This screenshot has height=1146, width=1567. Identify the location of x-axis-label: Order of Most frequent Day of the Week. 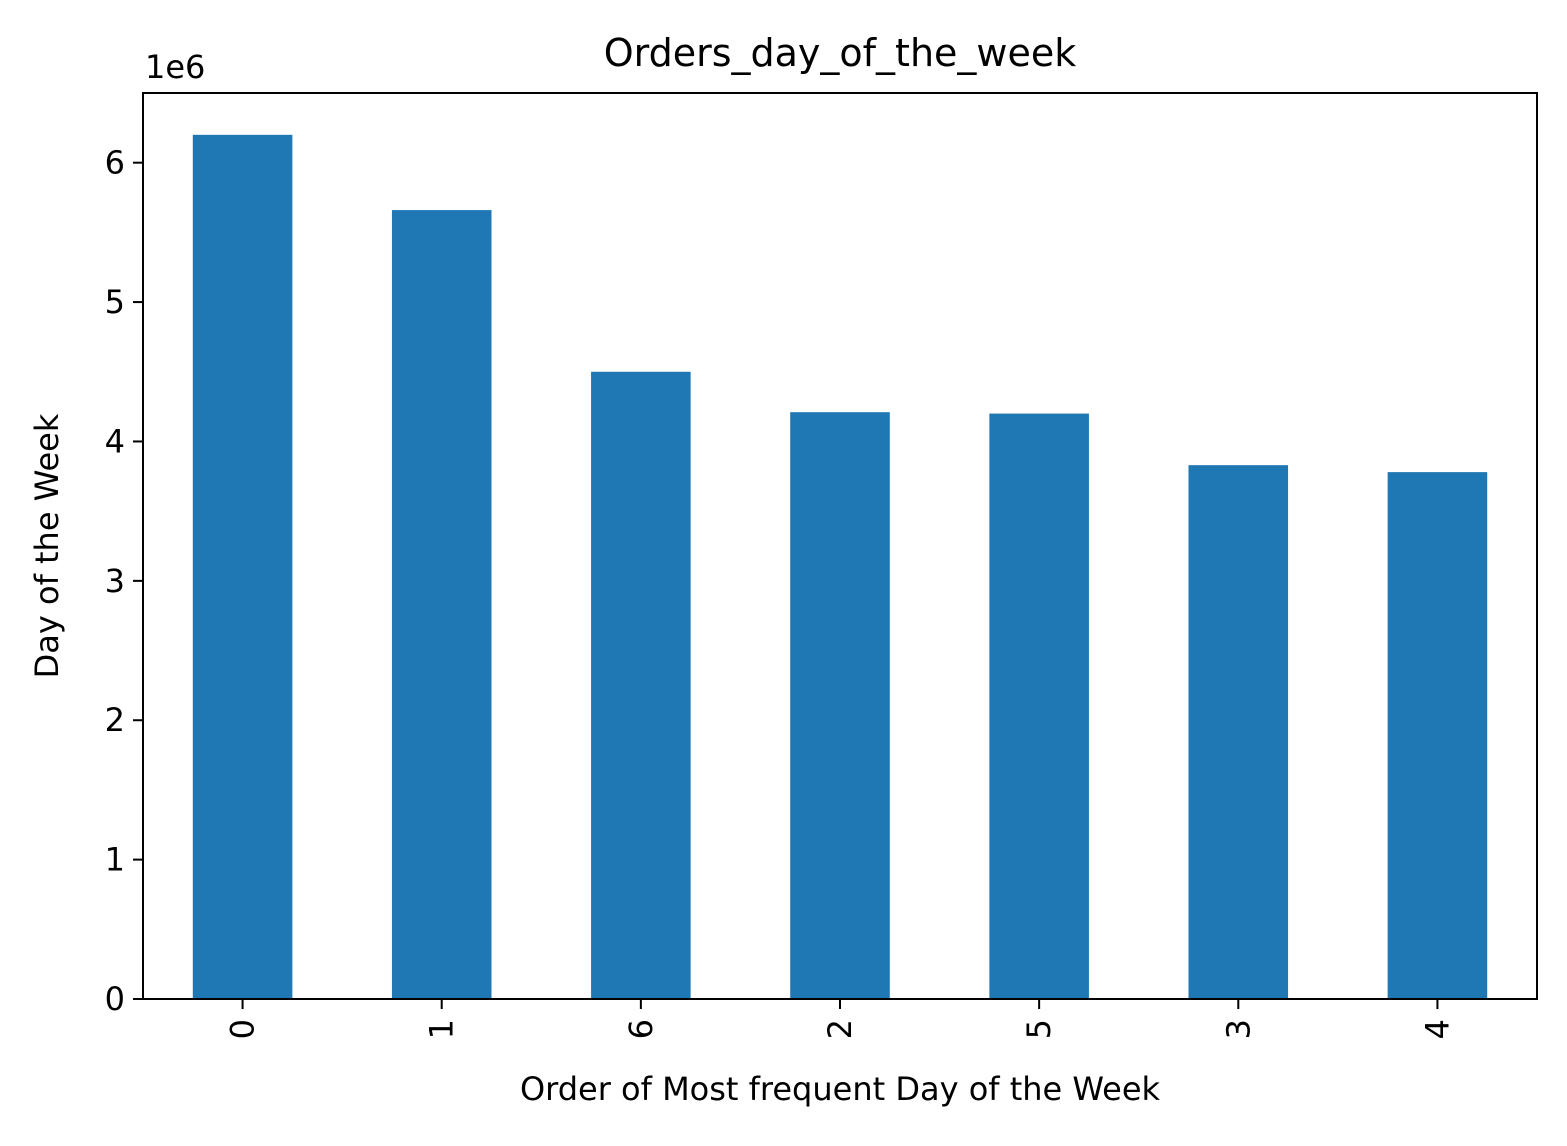
(840, 1089).